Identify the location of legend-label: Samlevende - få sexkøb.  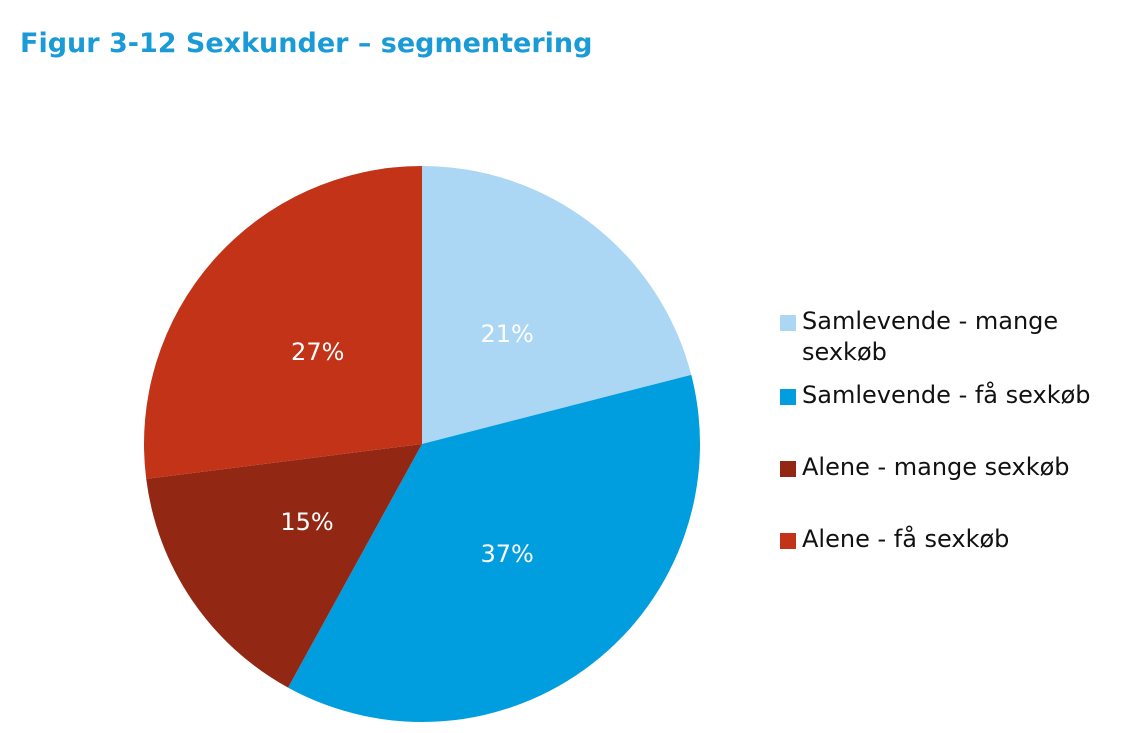
(946, 395).